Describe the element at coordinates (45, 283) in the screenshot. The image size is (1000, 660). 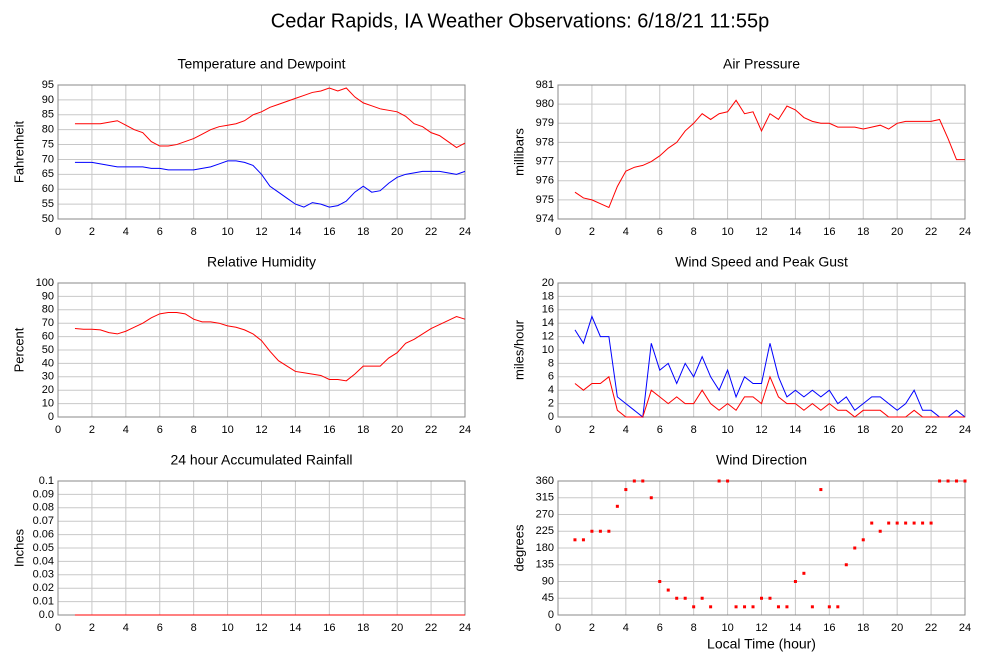
I see `y-tick-label: 100` at that location.